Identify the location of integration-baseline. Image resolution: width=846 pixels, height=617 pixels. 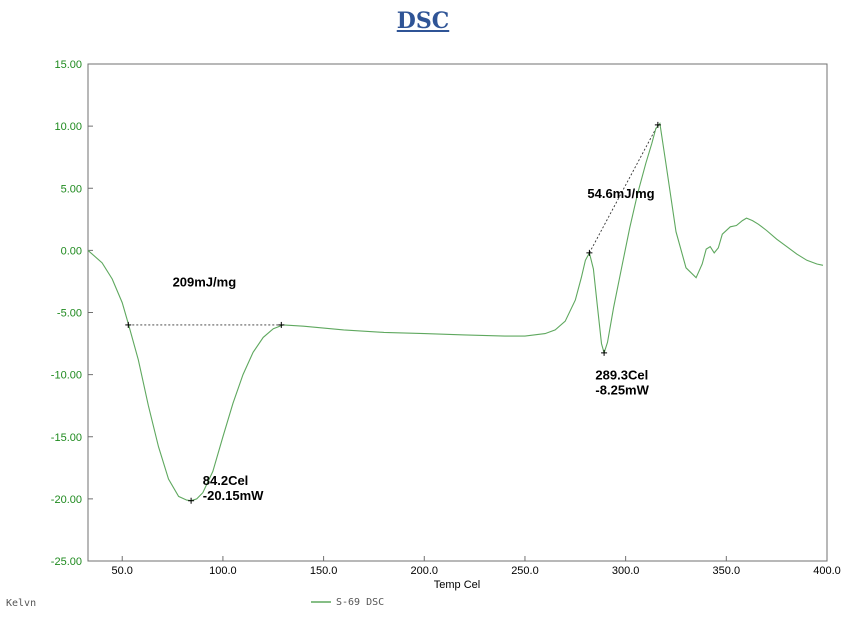
(623, 189).